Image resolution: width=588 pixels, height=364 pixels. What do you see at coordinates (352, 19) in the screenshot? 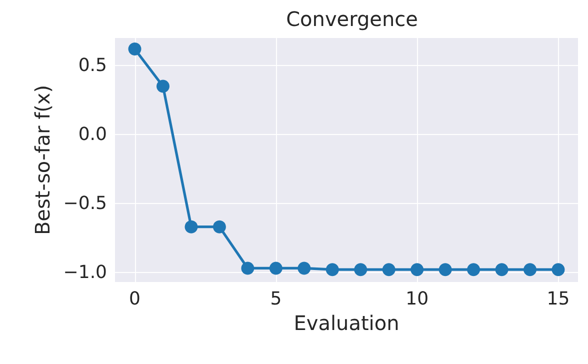
I see `chart-title: Convergence` at bounding box center [352, 19].